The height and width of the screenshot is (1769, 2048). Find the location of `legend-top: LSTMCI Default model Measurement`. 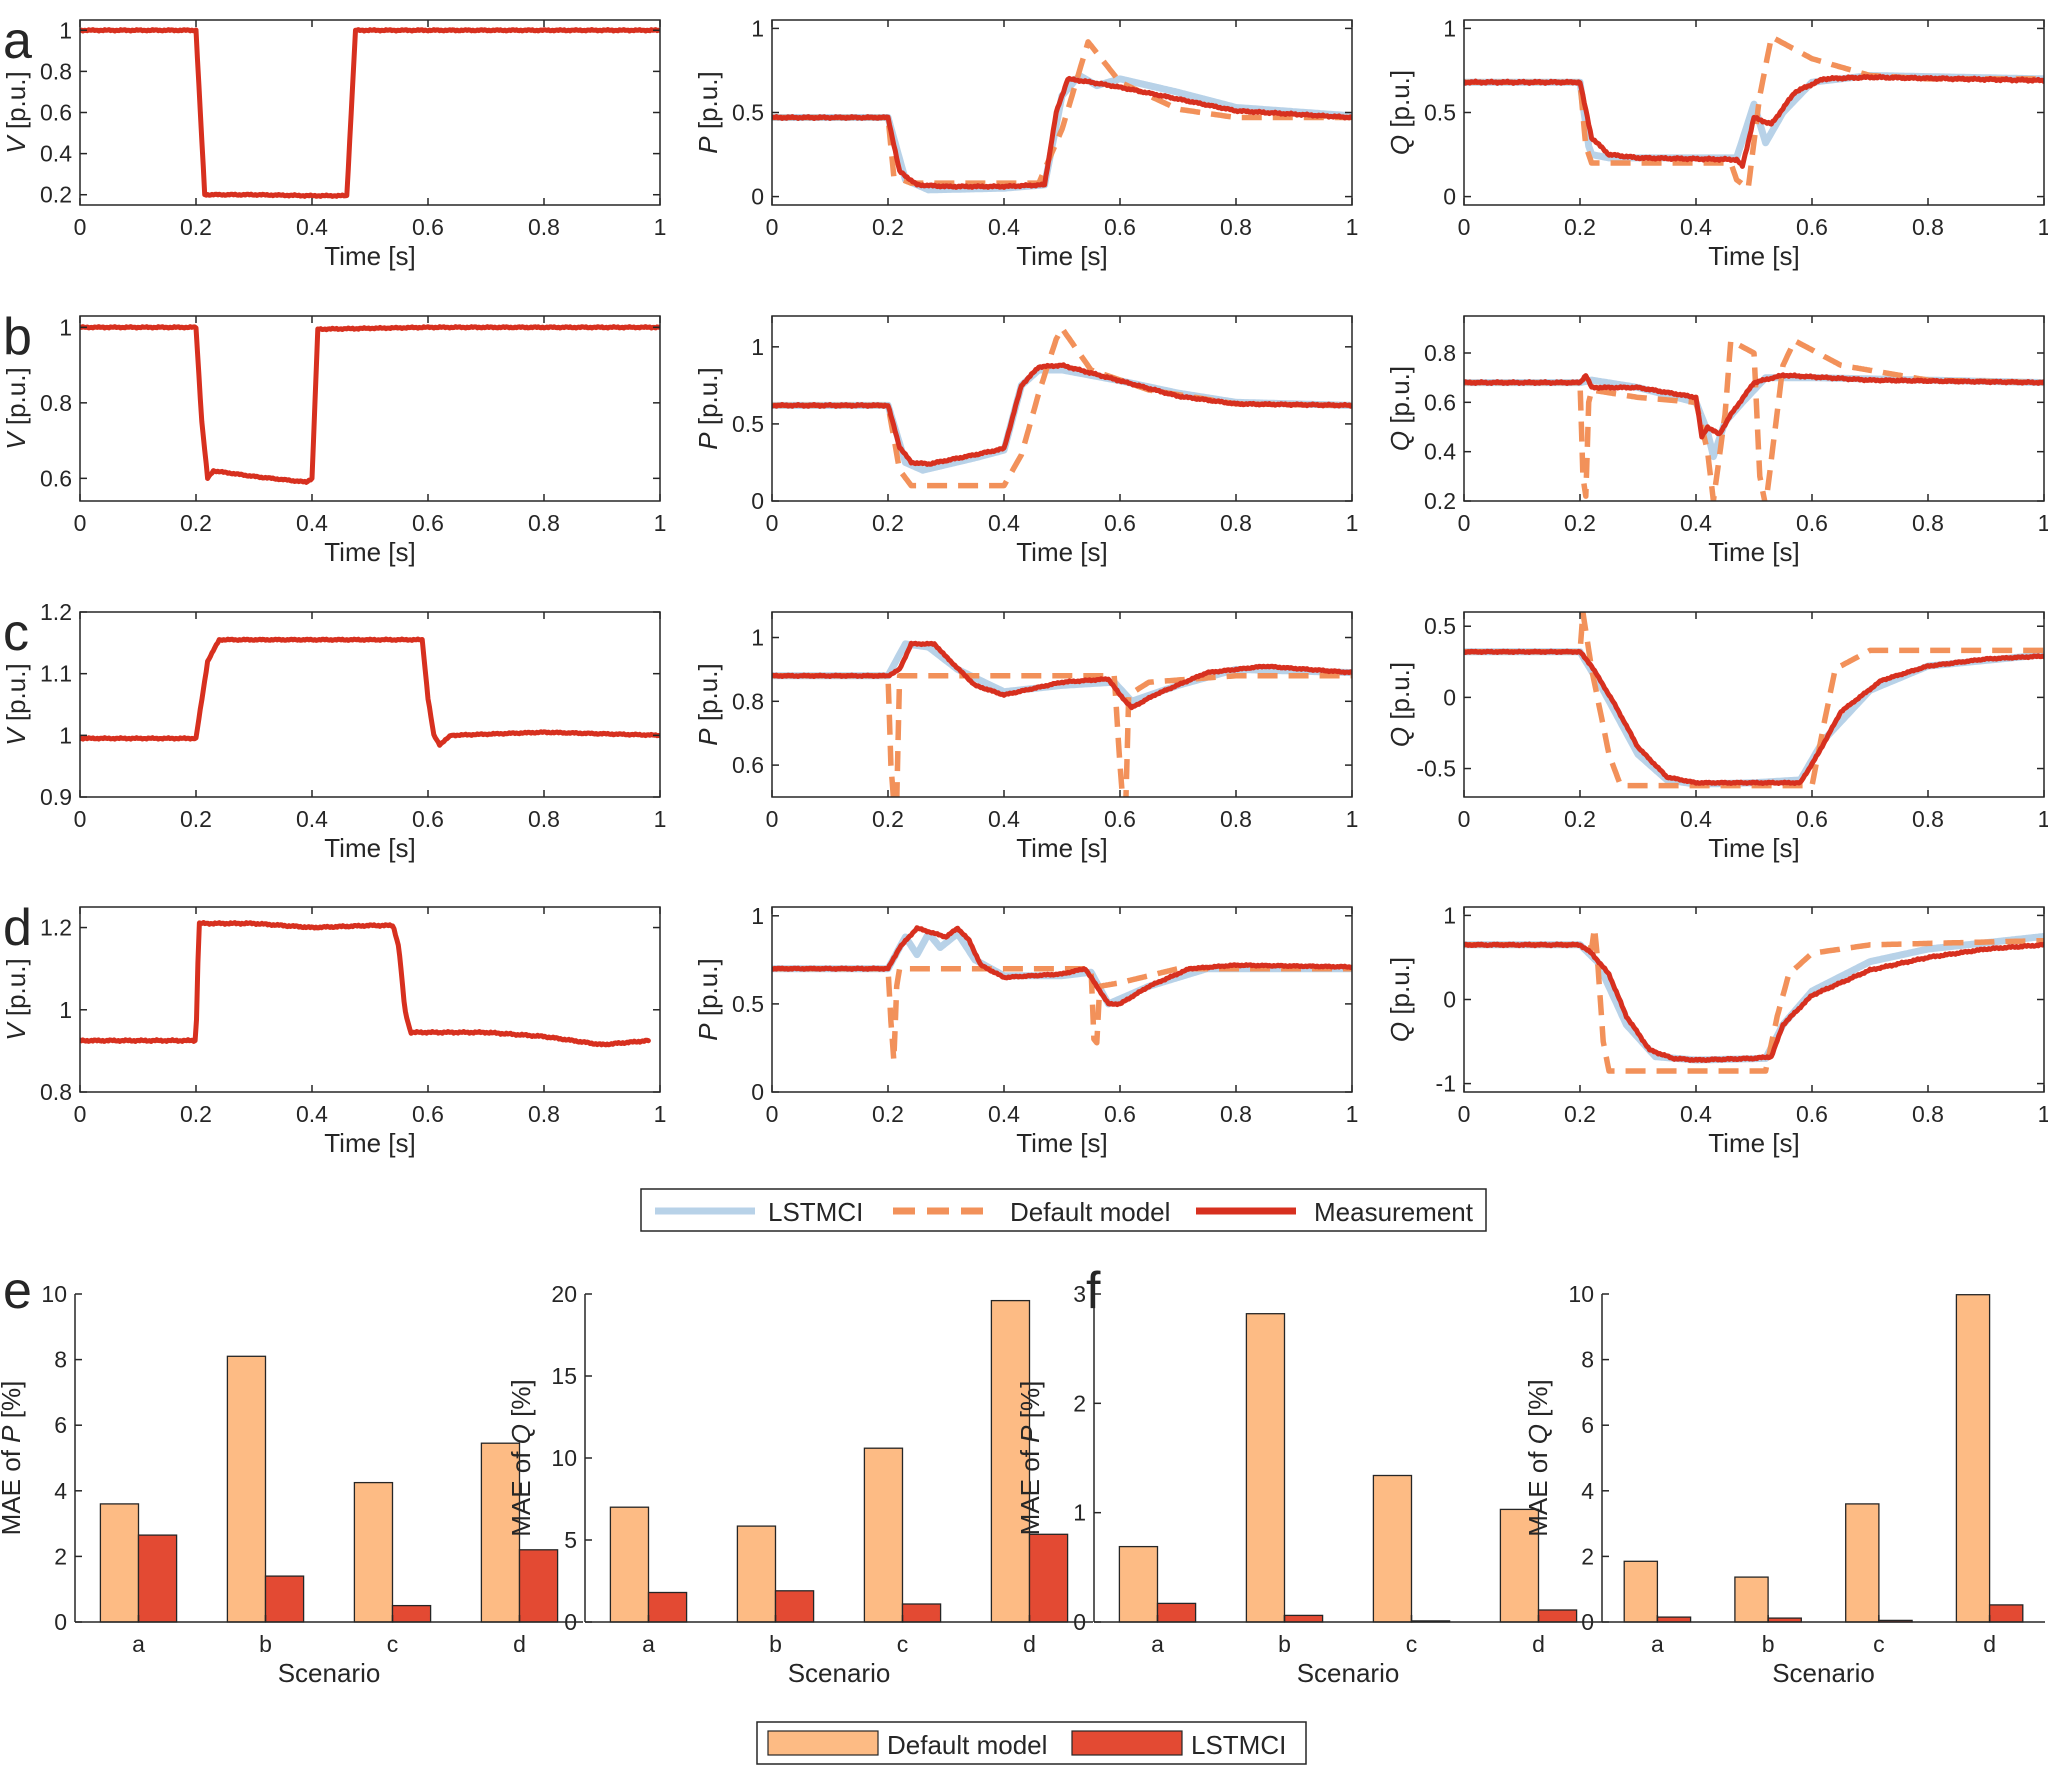

legend-top: LSTMCI Default model Measurement is located at coordinates (1063, 1210).